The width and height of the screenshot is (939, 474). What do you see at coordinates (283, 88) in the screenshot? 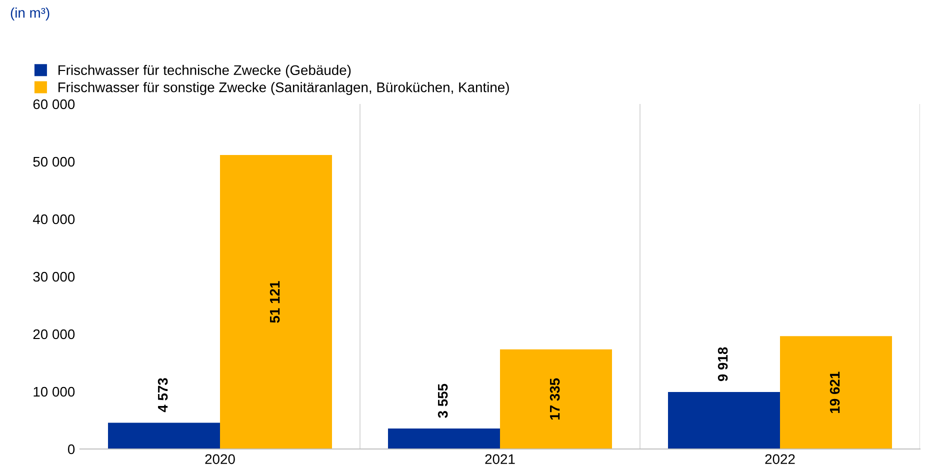
I see `legend-label: Frischwasser für sonstige Zwecke (Sanitäranlagen, Büroküchen, Kantine)` at bounding box center [283, 88].